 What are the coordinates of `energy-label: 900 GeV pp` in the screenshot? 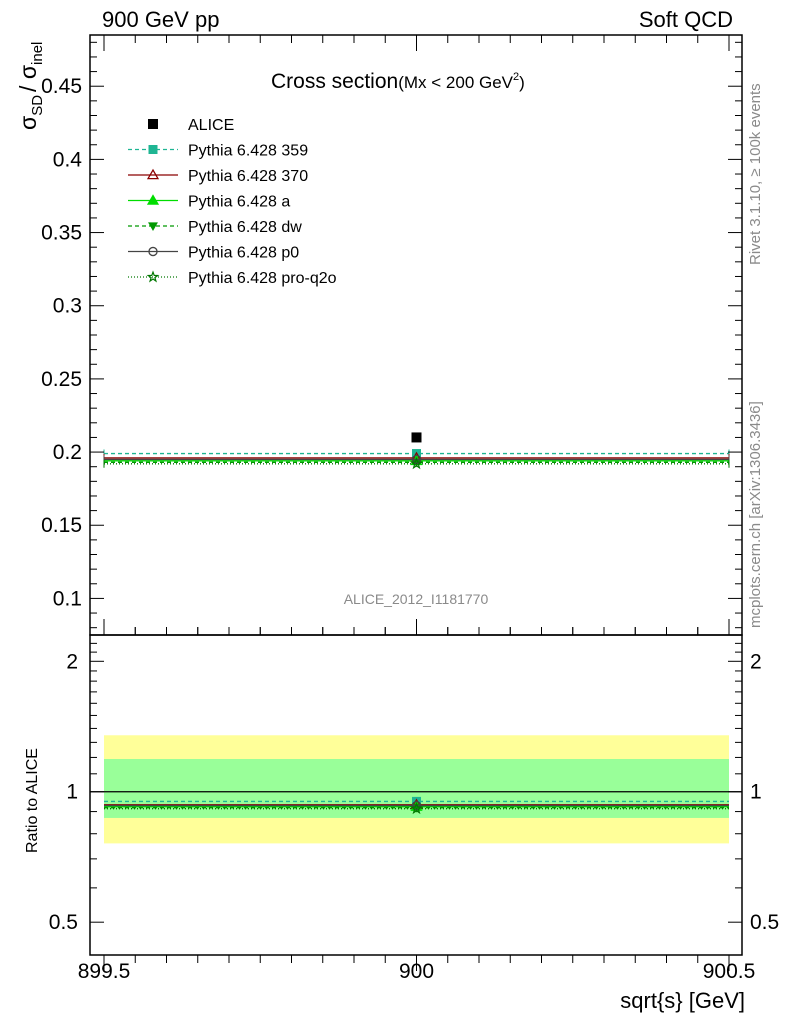 It's located at (160, 19).